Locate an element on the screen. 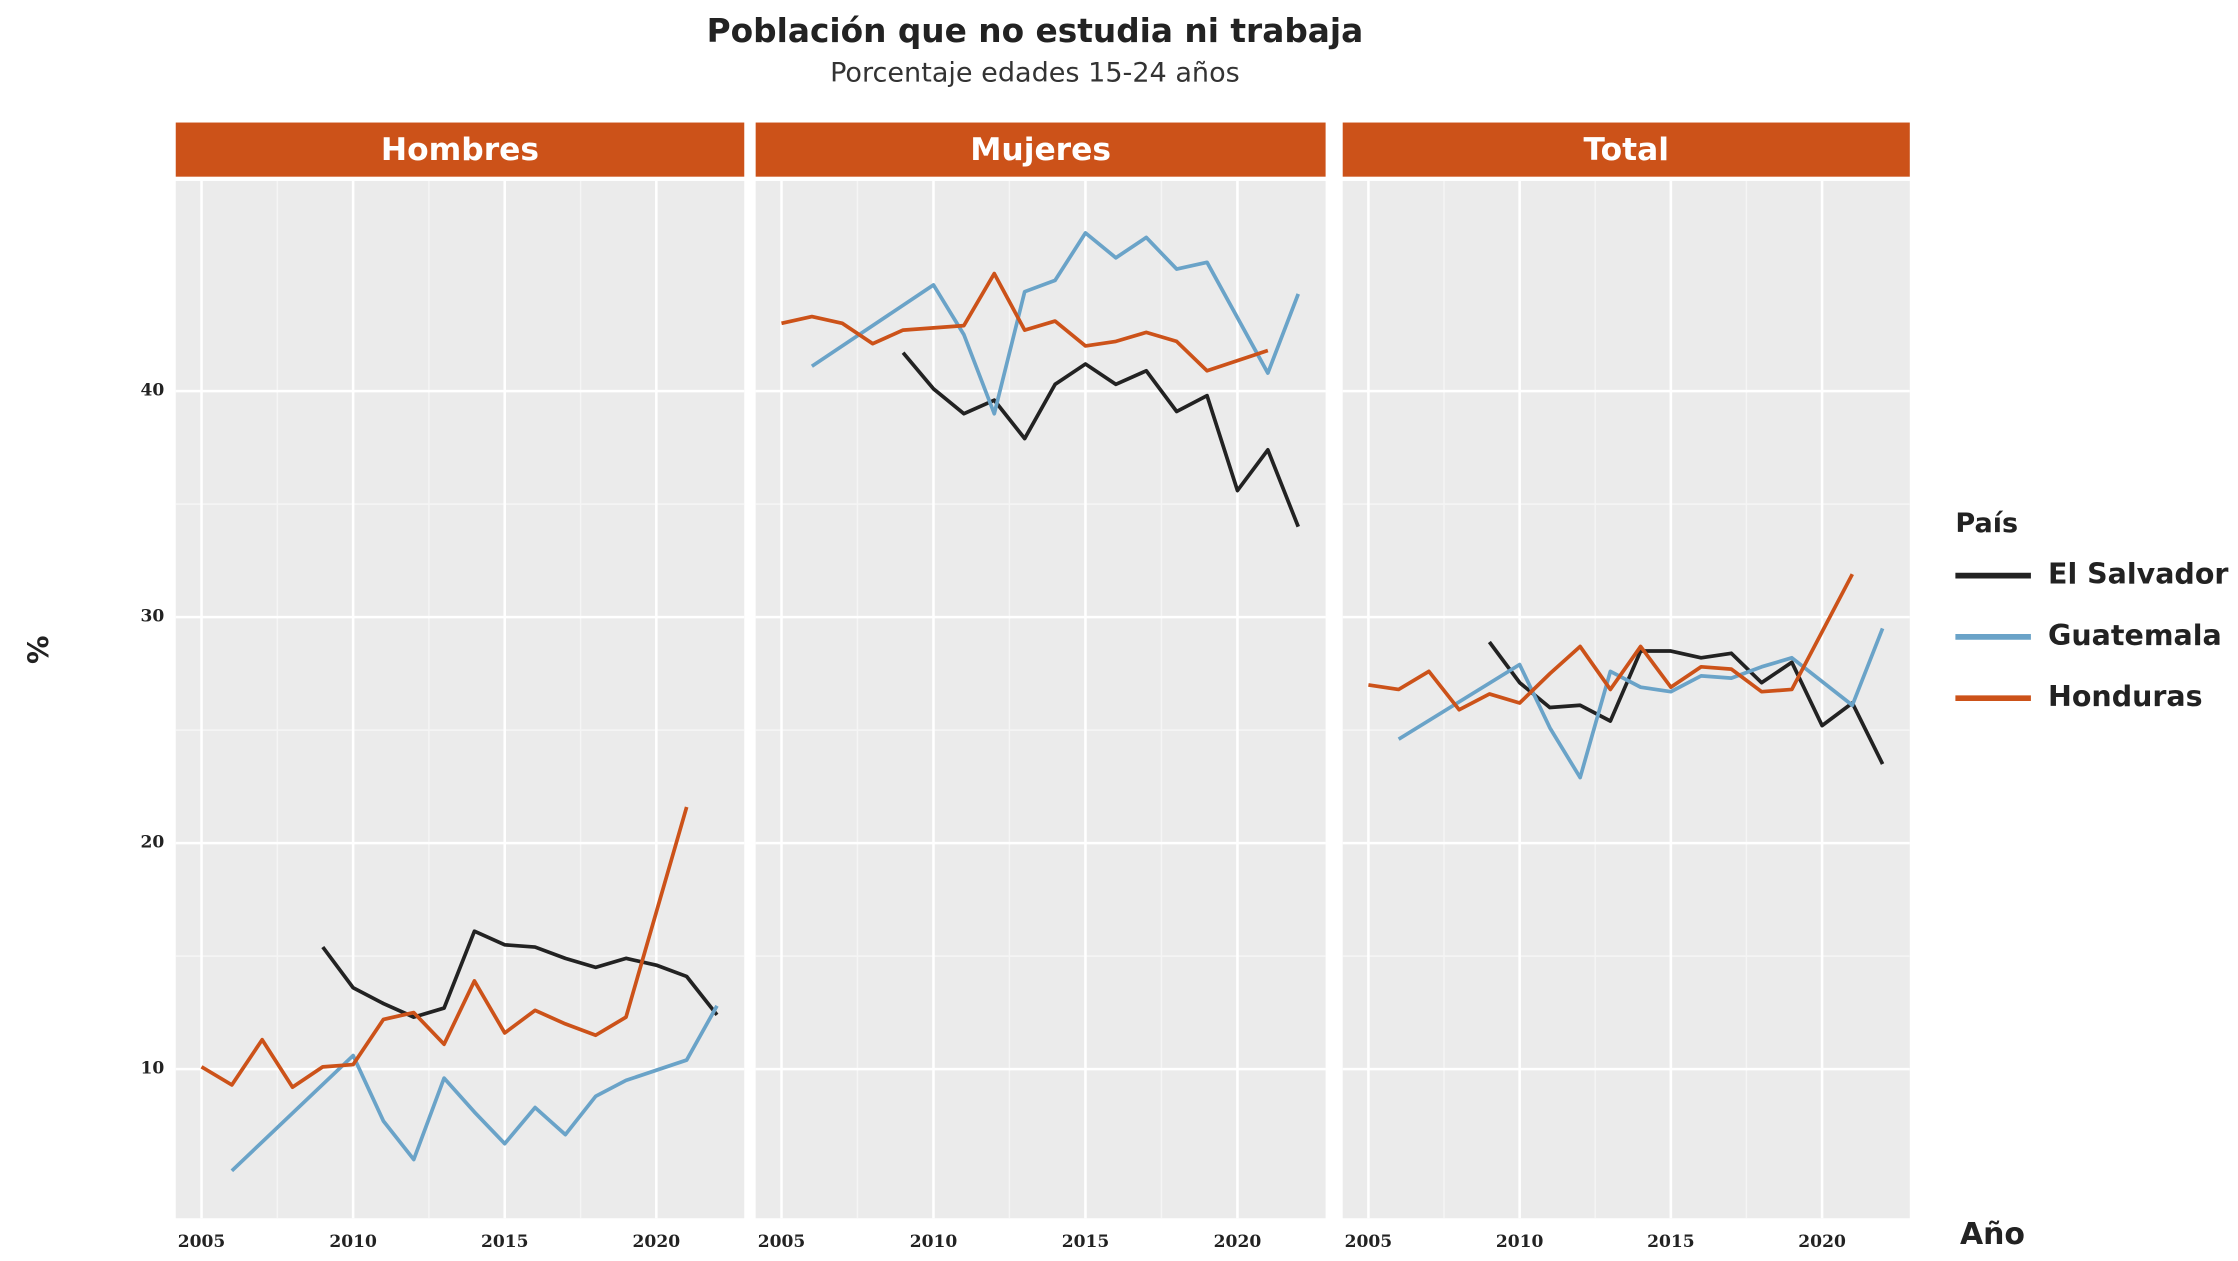  chart-title: Población que no estudia ni trabaja is located at coordinates (1035, 31).